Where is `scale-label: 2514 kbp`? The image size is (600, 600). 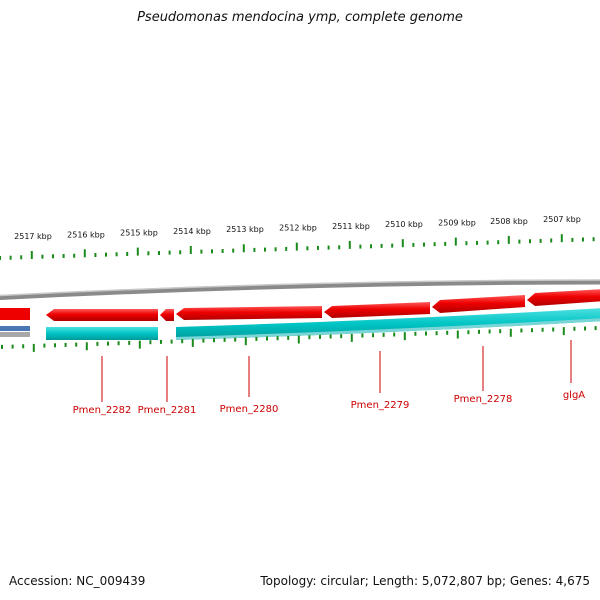
scale-label: 2514 kbp is located at coordinates (192, 231).